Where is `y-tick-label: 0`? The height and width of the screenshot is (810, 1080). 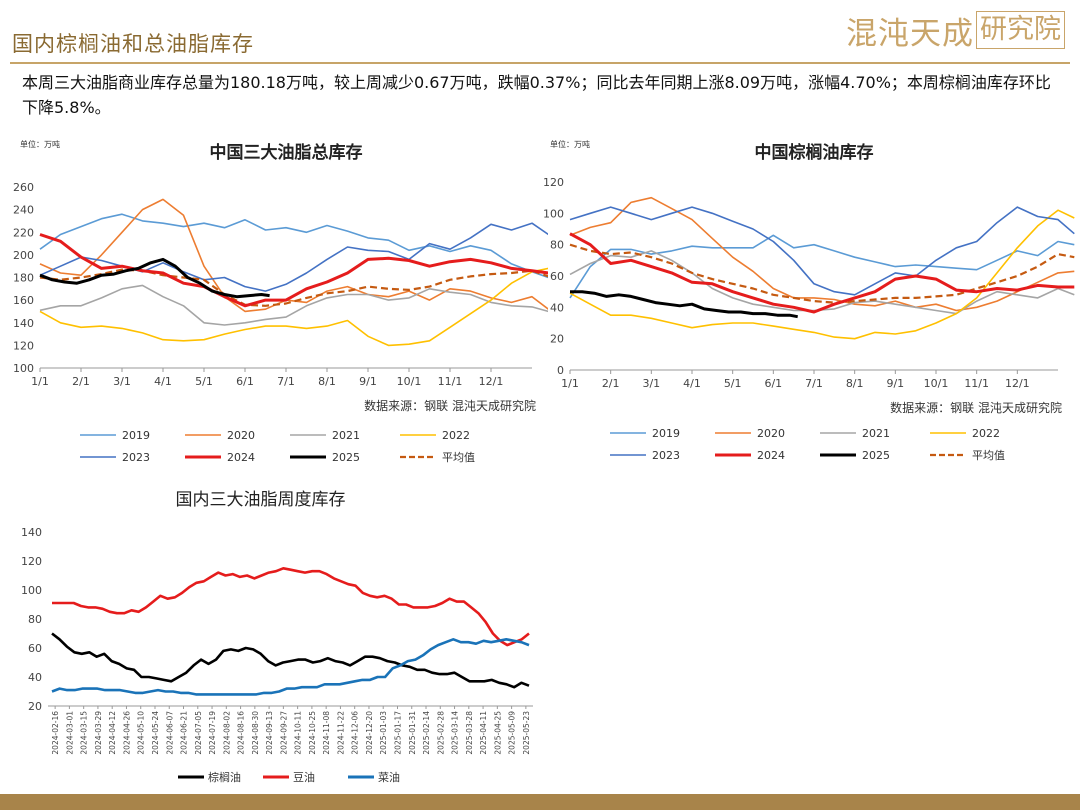
y-tick-label: 0 is located at coordinates (560, 370).